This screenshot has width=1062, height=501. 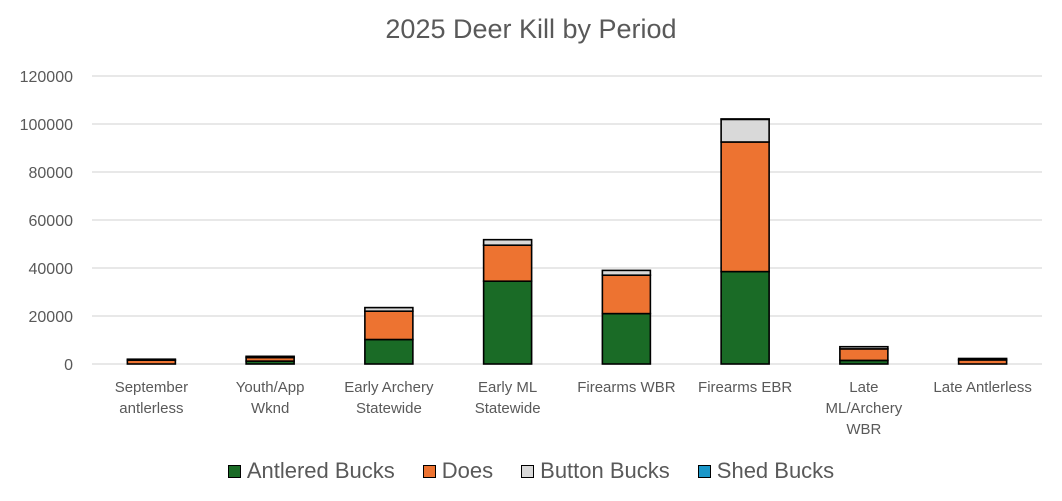 What do you see at coordinates (270, 408) in the screenshot?
I see `x-tick-label-line: Wknd` at bounding box center [270, 408].